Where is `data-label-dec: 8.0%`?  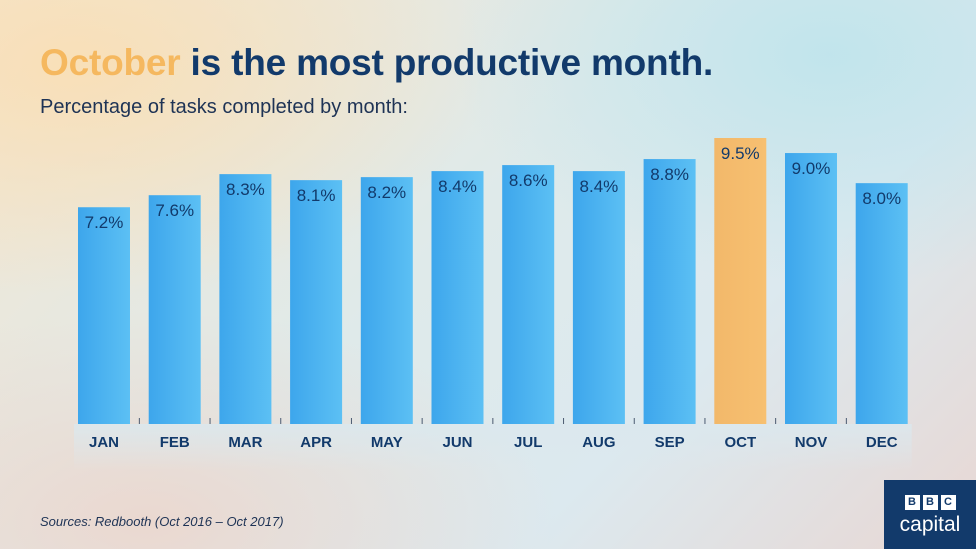
data-label-dec: 8.0% is located at coordinates (881, 198).